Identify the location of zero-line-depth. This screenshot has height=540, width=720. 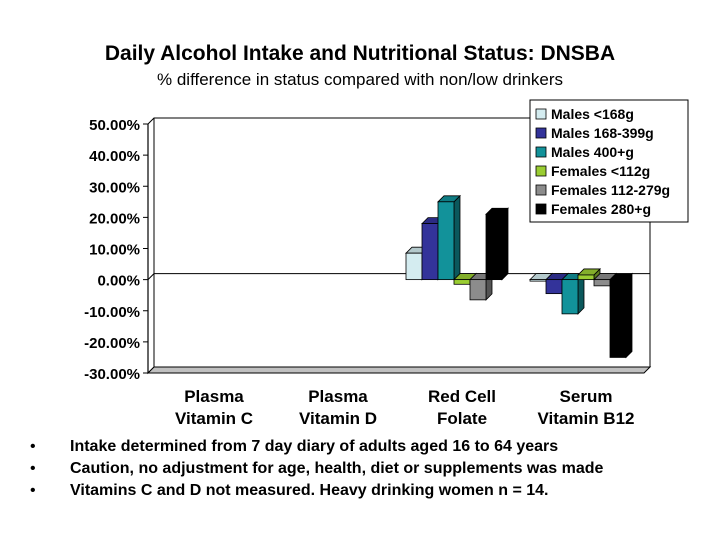
(151, 276).